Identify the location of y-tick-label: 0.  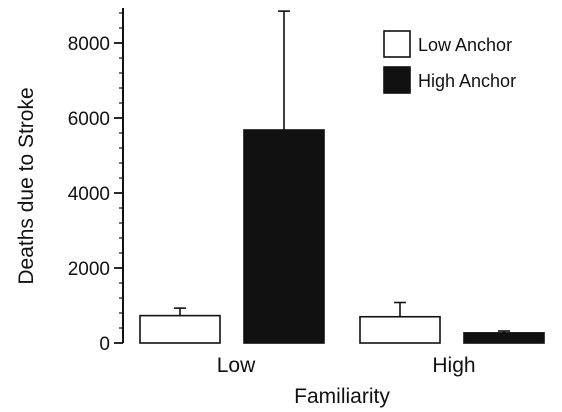
(104, 344).